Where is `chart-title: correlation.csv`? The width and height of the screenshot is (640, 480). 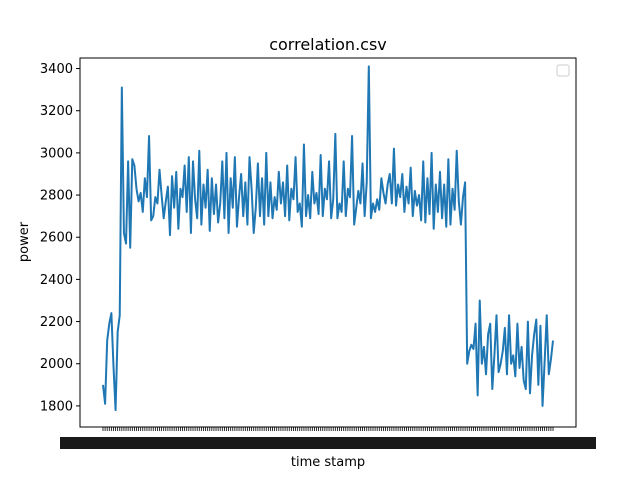 chart-title: correlation.csv is located at coordinates (328, 44).